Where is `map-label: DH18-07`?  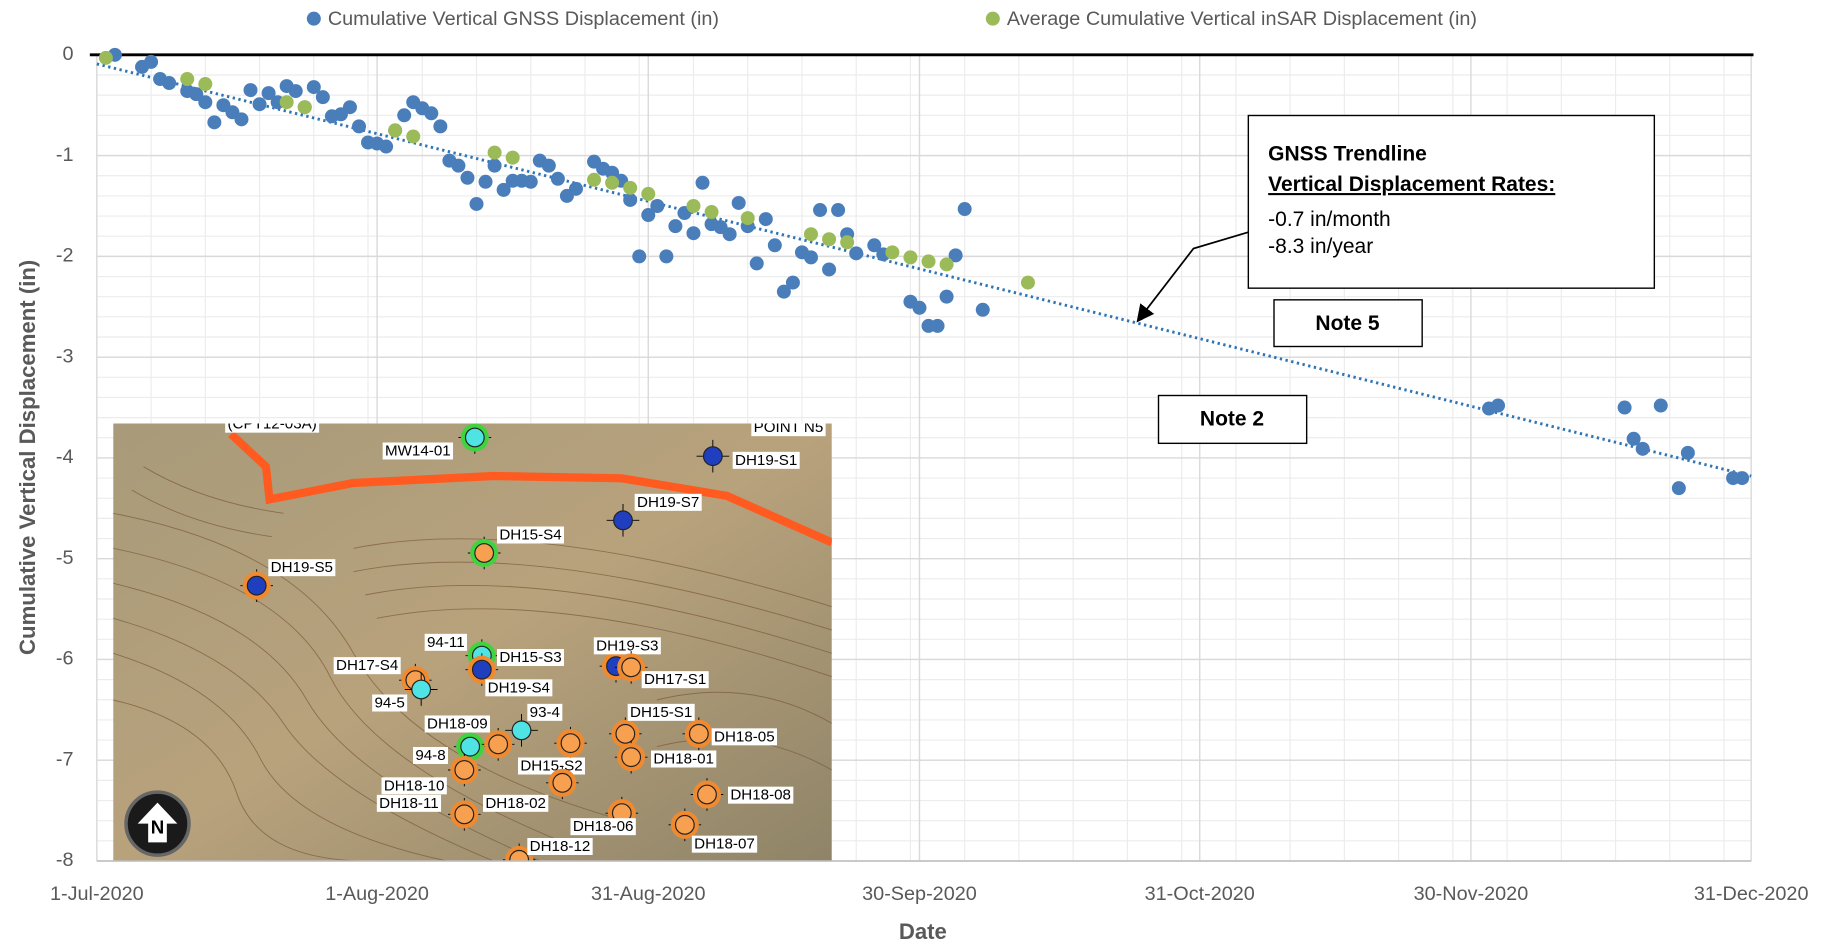 map-label: DH18-07 is located at coordinates (724, 844).